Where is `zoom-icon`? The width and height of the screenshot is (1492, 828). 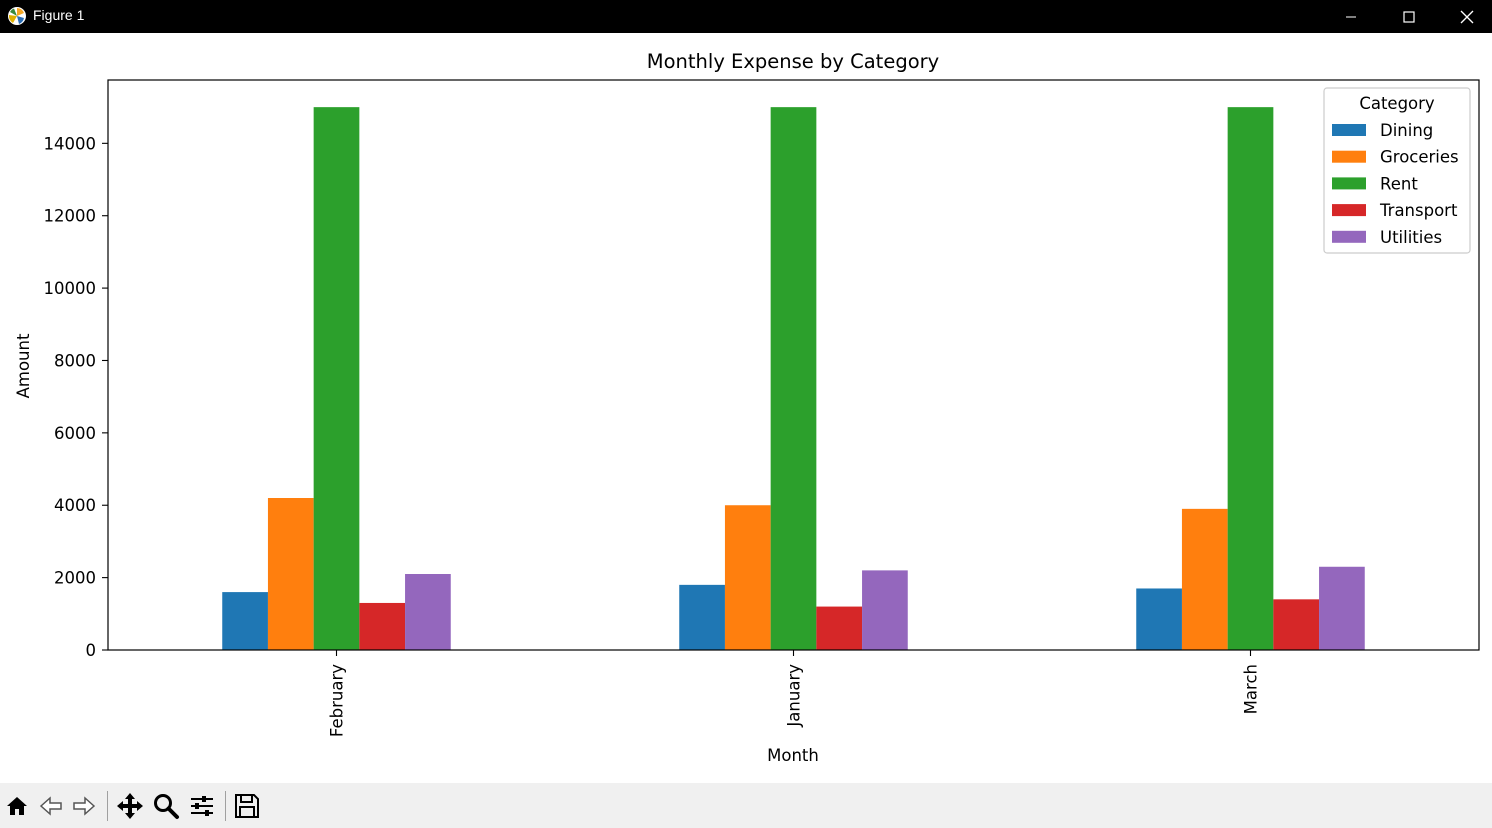
zoom-icon is located at coordinates (166, 806).